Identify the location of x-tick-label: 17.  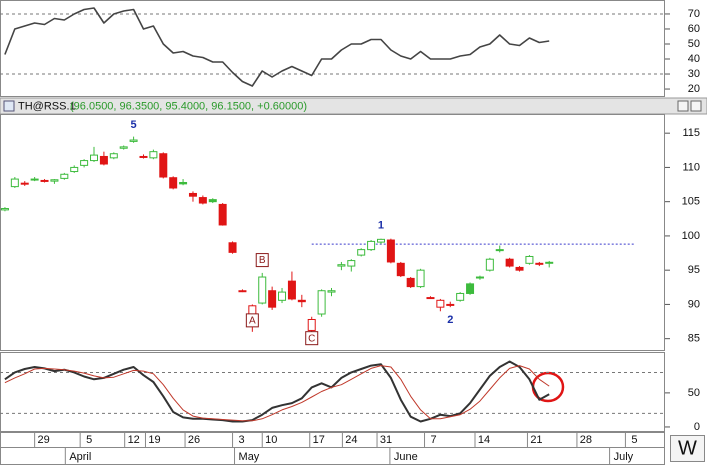
(319, 440).